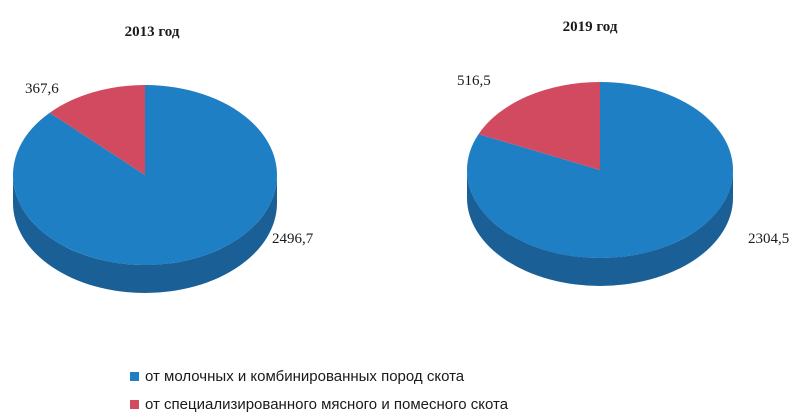 This screenshot has height=418, width=802. I want to click on pie-2013-dairy-side, so click(145, 234).